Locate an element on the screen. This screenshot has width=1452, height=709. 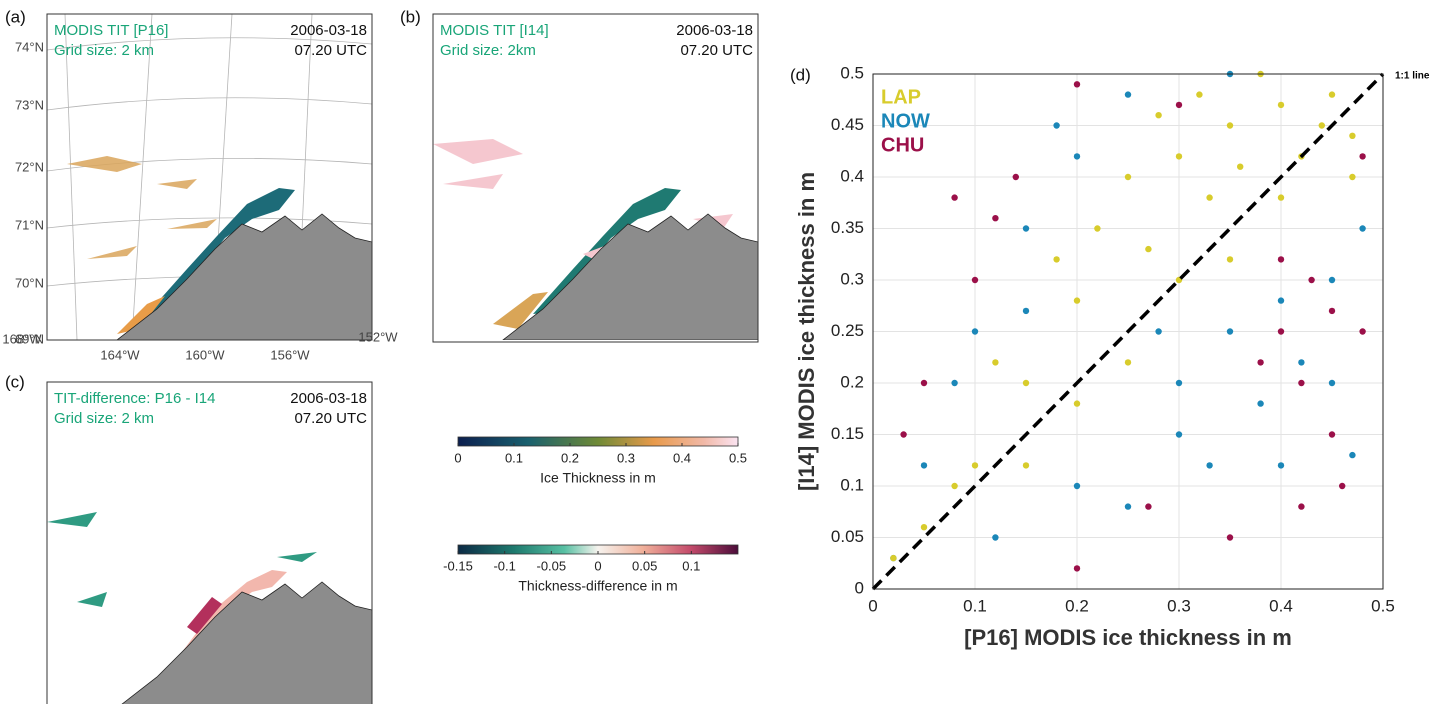
x-tick-label: 0.5 is located at coordinates (1383, 605).